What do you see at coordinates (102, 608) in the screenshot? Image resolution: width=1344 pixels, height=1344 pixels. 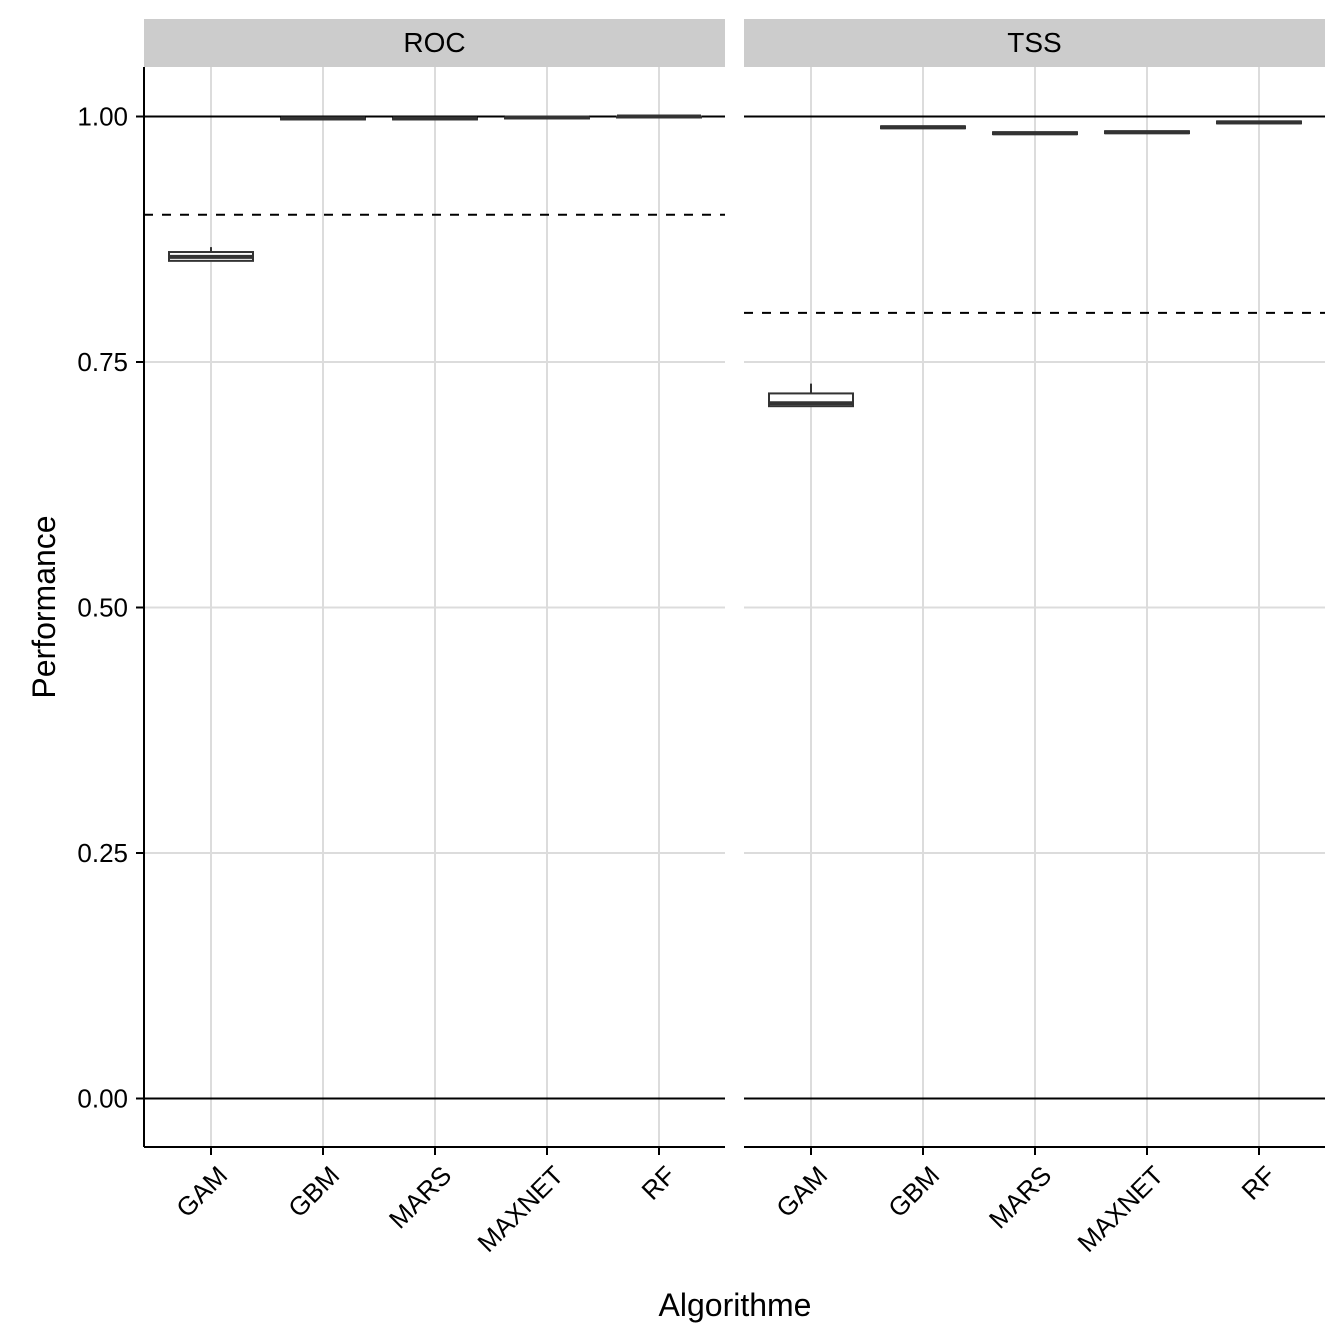 I see `y-tick-label: 0.50` at bounding box center [102, 608].